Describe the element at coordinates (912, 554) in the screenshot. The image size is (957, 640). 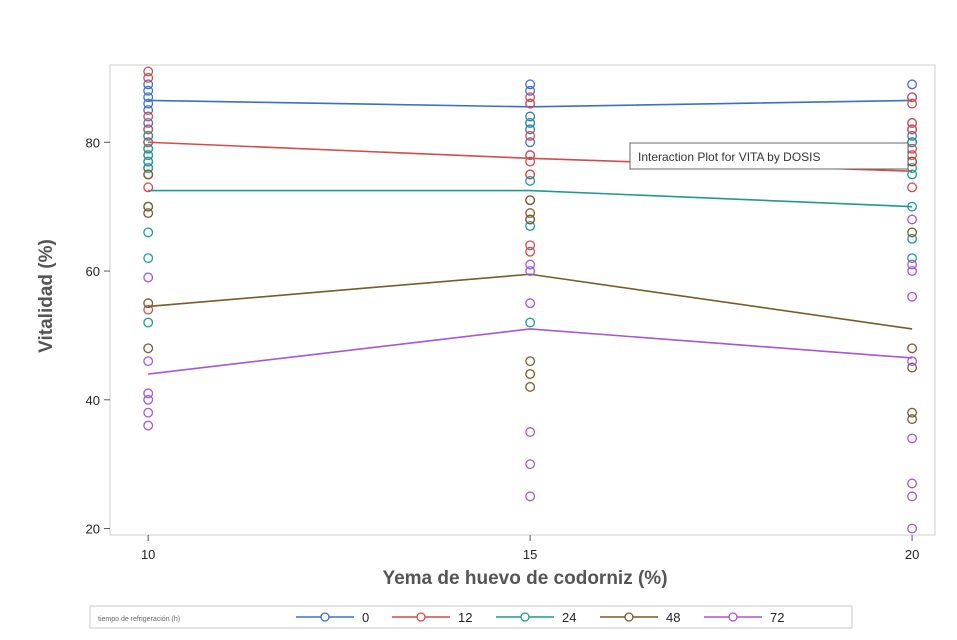
I see `x-tick-label: 20` at that location.